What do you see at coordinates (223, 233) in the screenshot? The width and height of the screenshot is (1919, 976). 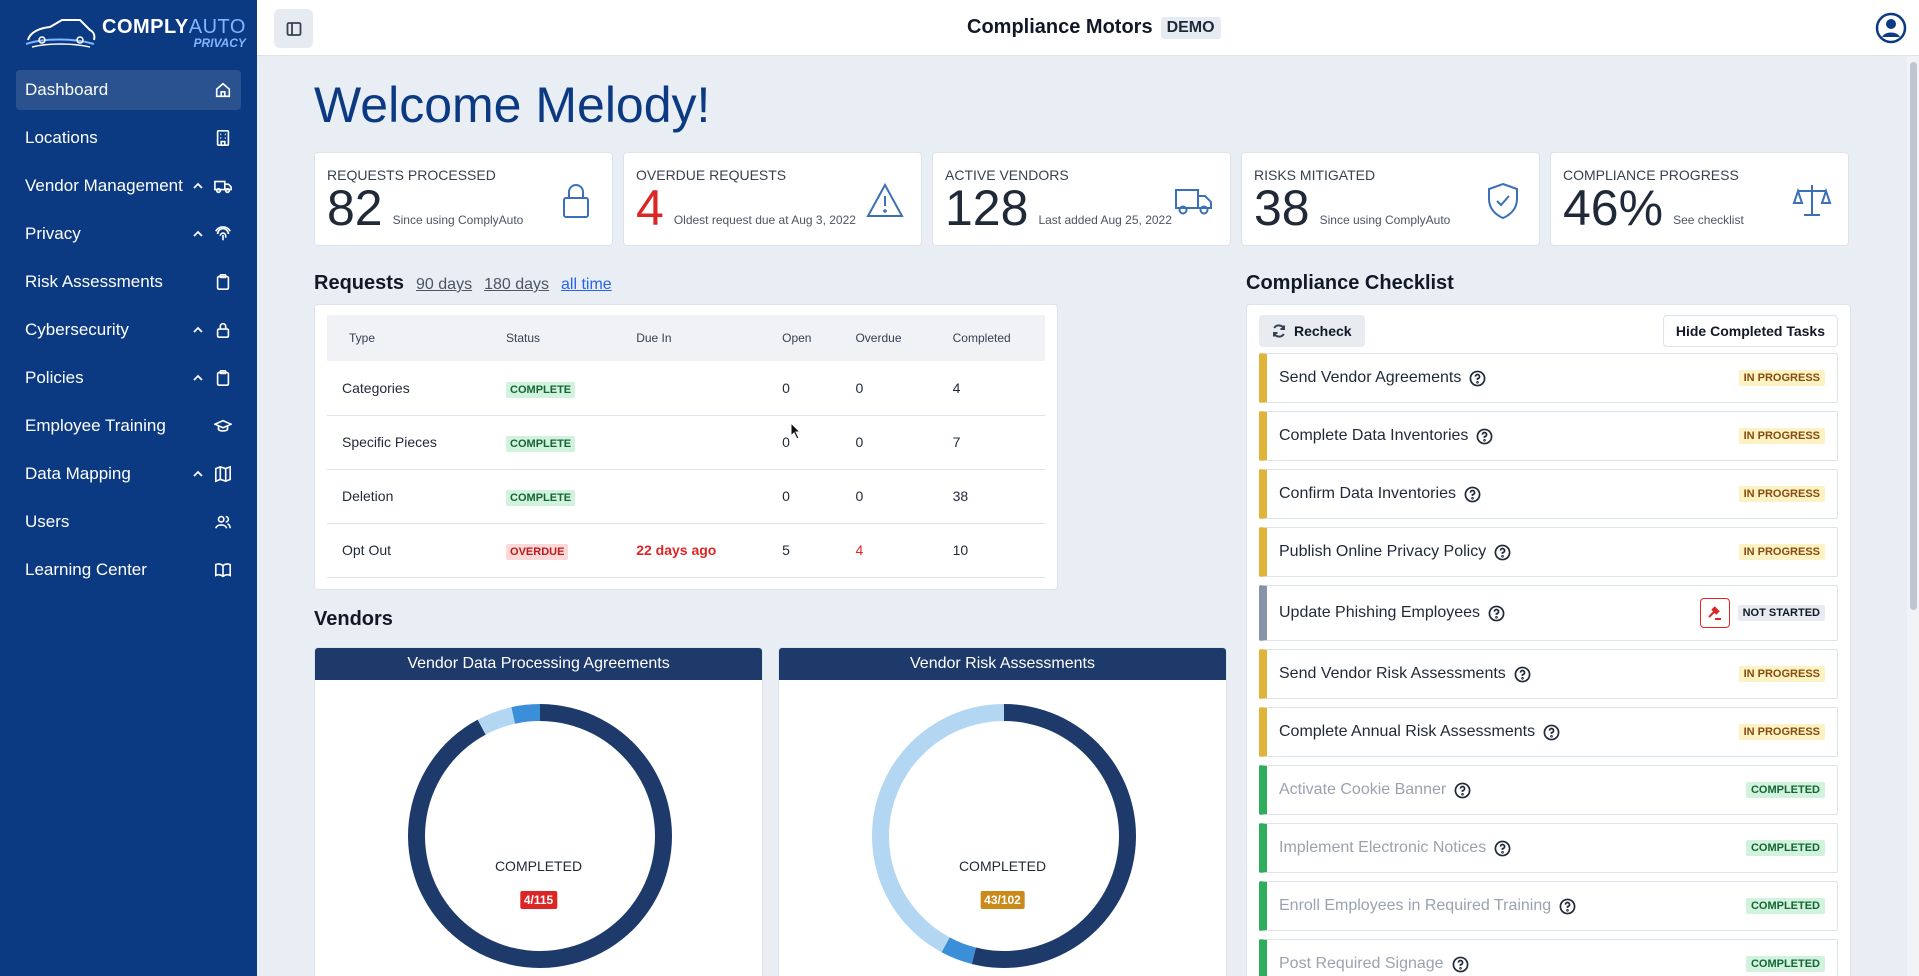 I see `fingerprint-icon` at bounding box center [223, 233].